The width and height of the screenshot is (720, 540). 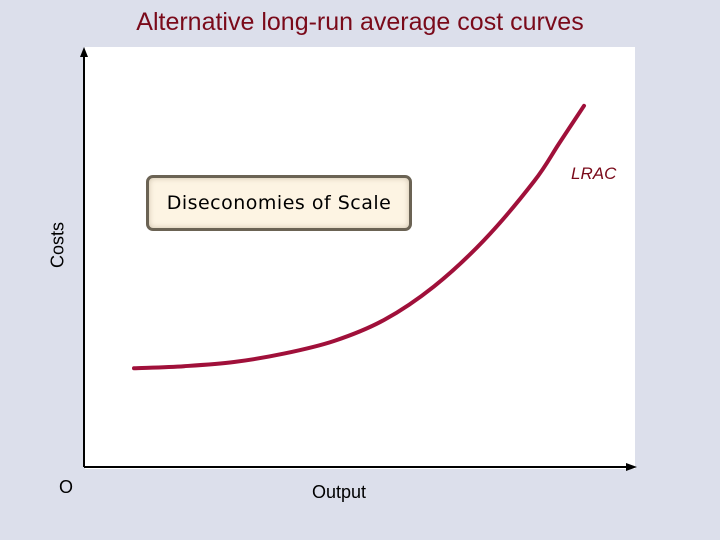 What do you see at coordinates (594, 173) in the screenshot?
I see `series-label-lrac: LRAC` at bounding box center [594, 173].